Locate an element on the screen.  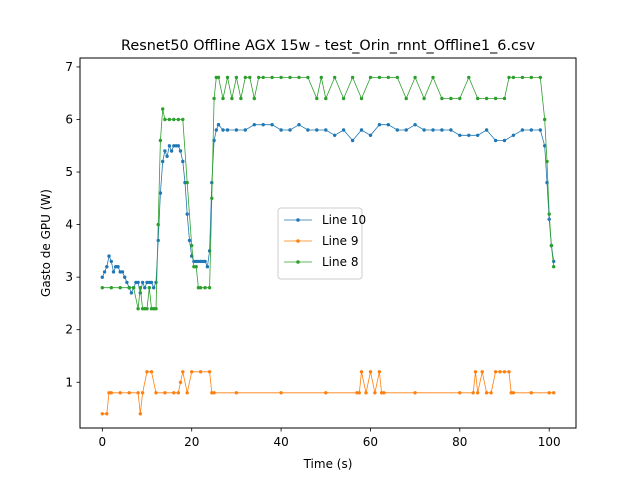
legend-item: Line 10 is located at coordinates (325, 220).